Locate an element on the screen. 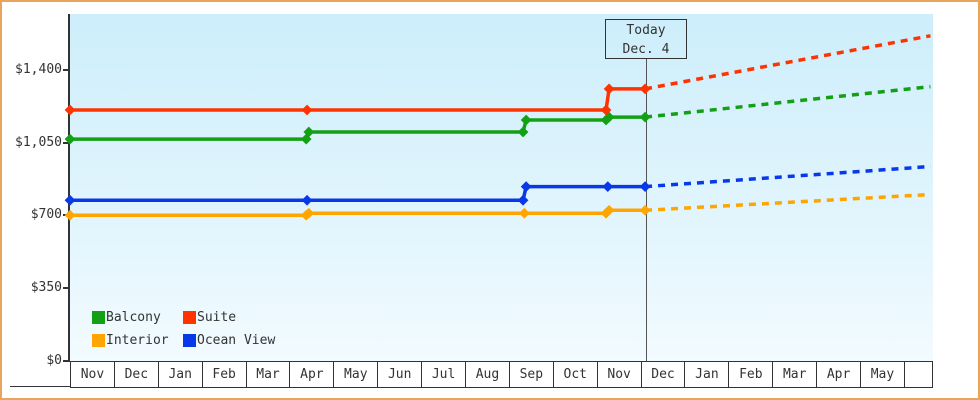  month-cell: Sep is located at coordinates (532, 374).